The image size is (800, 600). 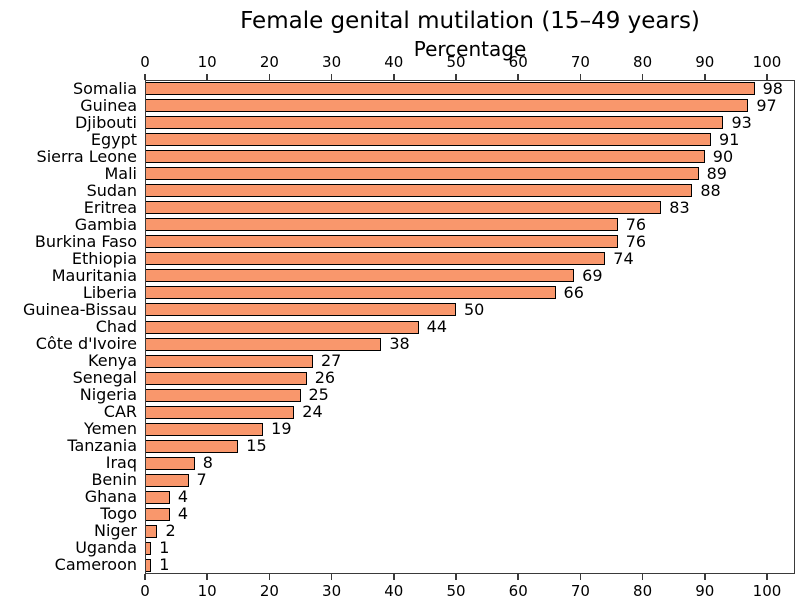 I want to click on category-label: Nigeria, so click(x=108, y=395).